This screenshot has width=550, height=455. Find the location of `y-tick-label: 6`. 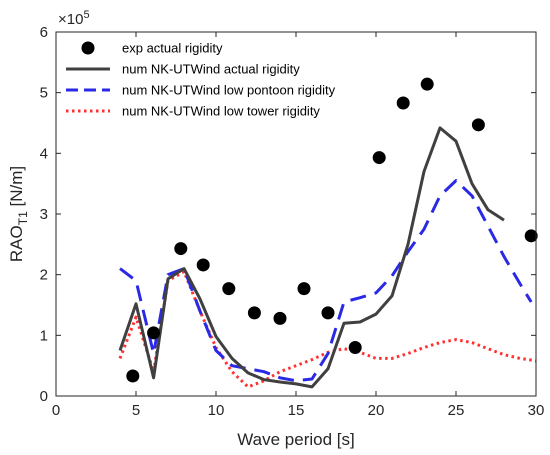

y-tick-label: 6 is located at coordinates (44, 32).